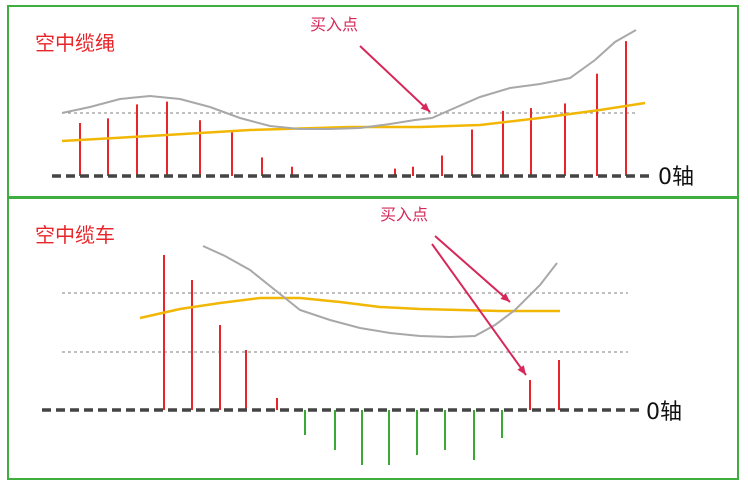 The width and height of the screenshot is (748, 485). What do you see at coordinates (75, 43) in the screenshot?
I see `panel-title: 空中缆绳` at bounding box center [75, 43].